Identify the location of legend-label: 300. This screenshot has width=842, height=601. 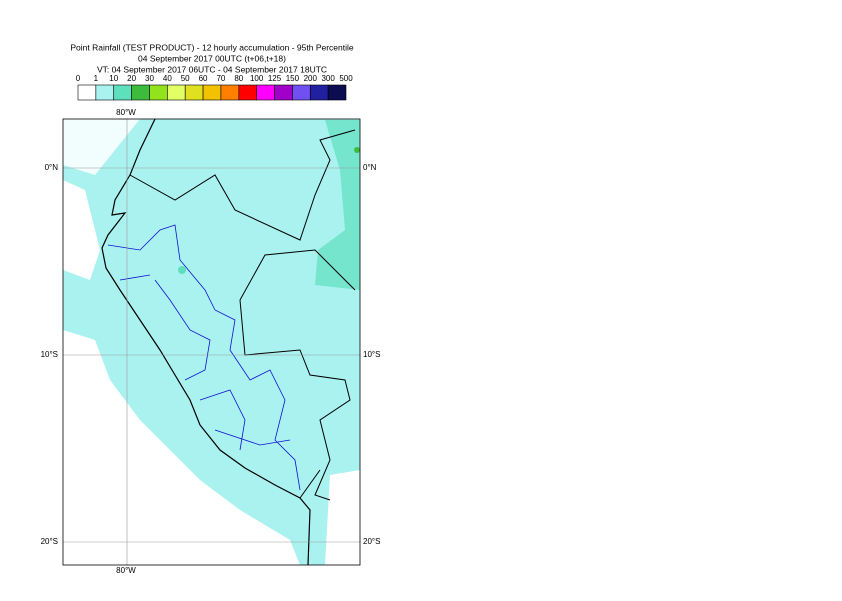
(328, 78).